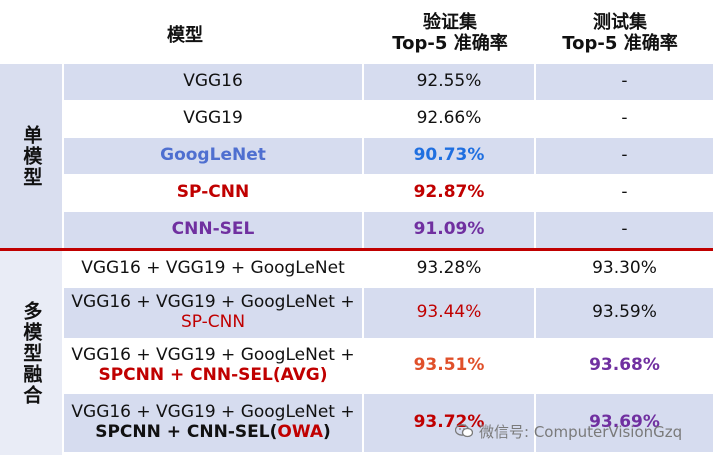  I want to click on group-label-single: 单模型, so click(31, 156).